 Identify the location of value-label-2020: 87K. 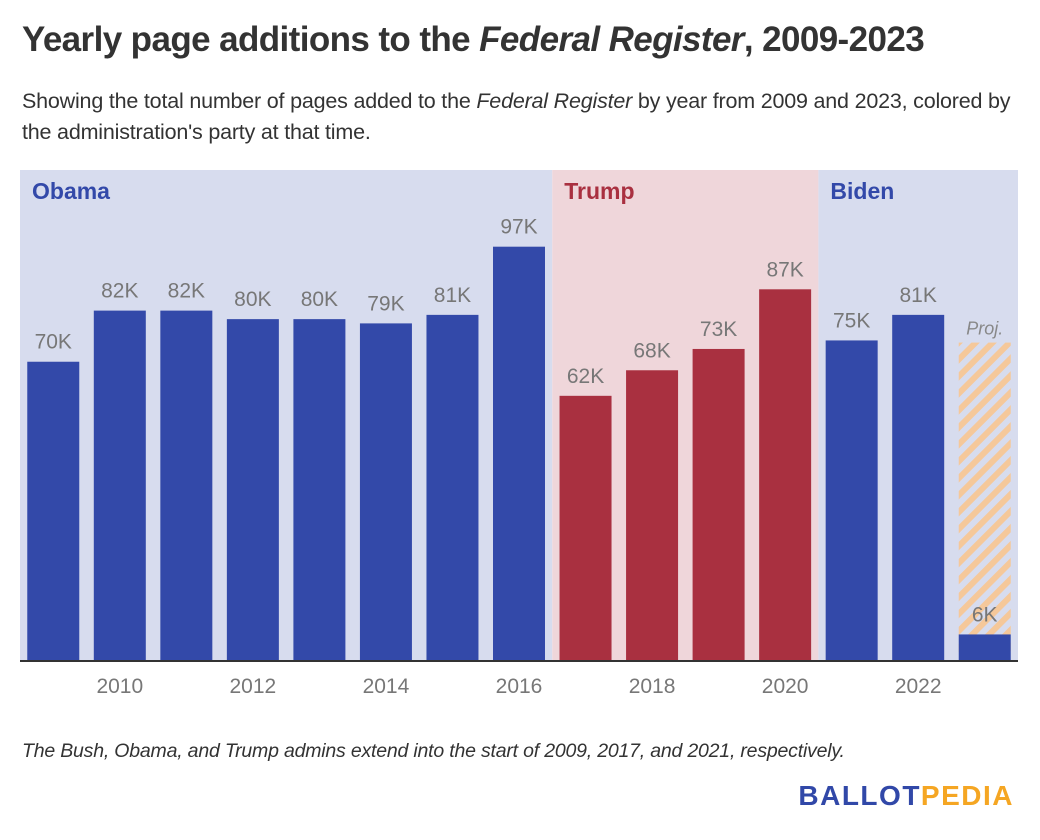
(784, 269).